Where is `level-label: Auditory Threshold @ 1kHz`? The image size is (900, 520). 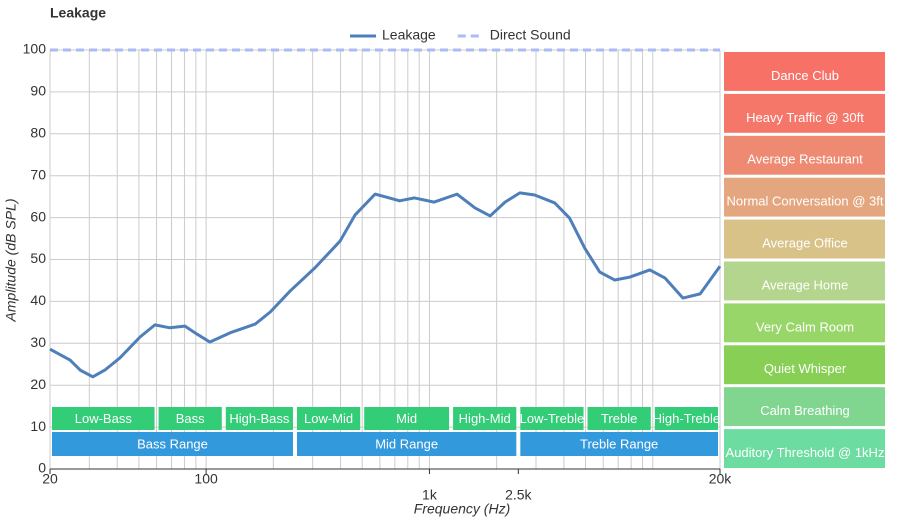 level-label: Auditory Threshold @ 1kHz is located at coordinates (805, 452).